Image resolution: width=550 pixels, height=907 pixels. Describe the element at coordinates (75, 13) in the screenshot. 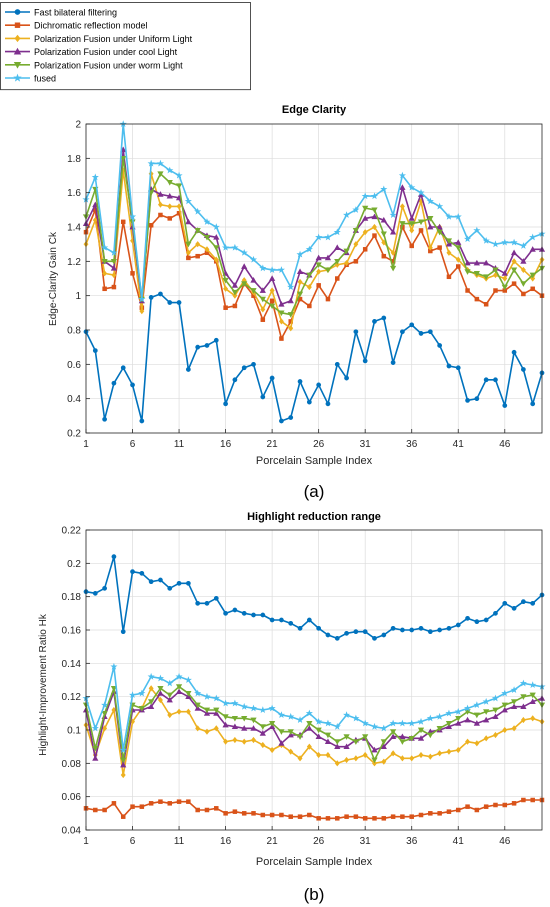

I see `legend-label: Fast bilateral filtering` at that location.